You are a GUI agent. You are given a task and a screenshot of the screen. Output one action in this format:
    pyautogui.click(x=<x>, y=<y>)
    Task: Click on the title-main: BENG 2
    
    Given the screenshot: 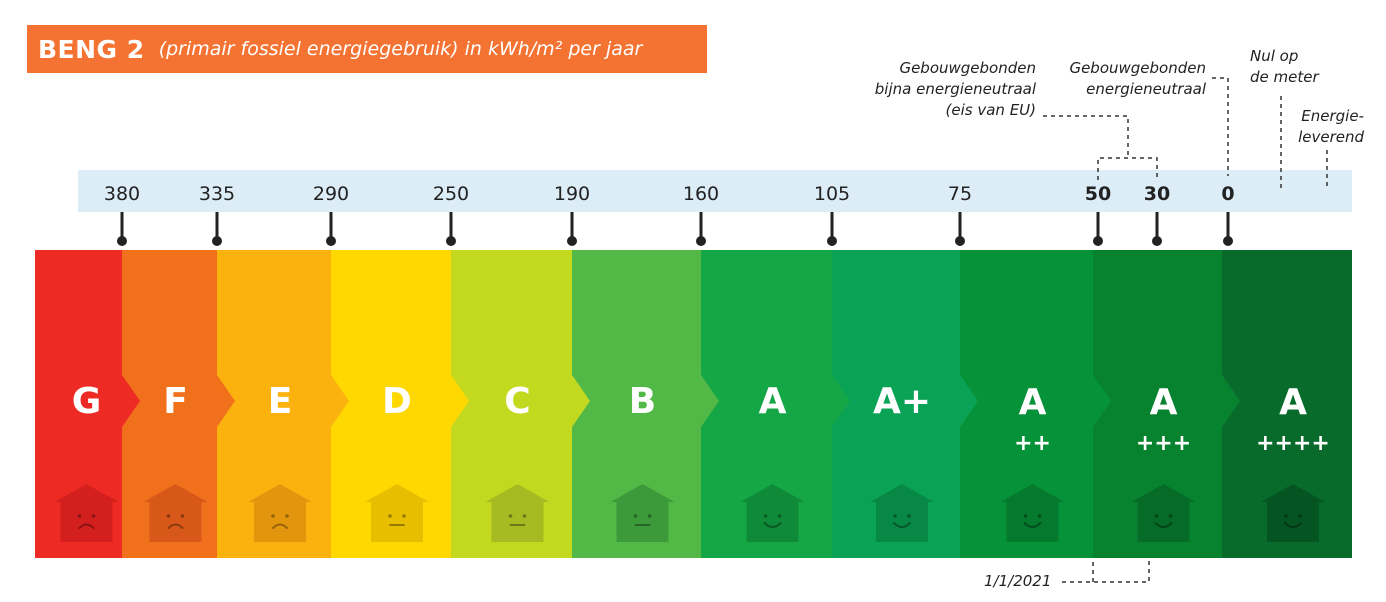 What is the action you would take?
    pyautogui.click(x=91, y=49)
    